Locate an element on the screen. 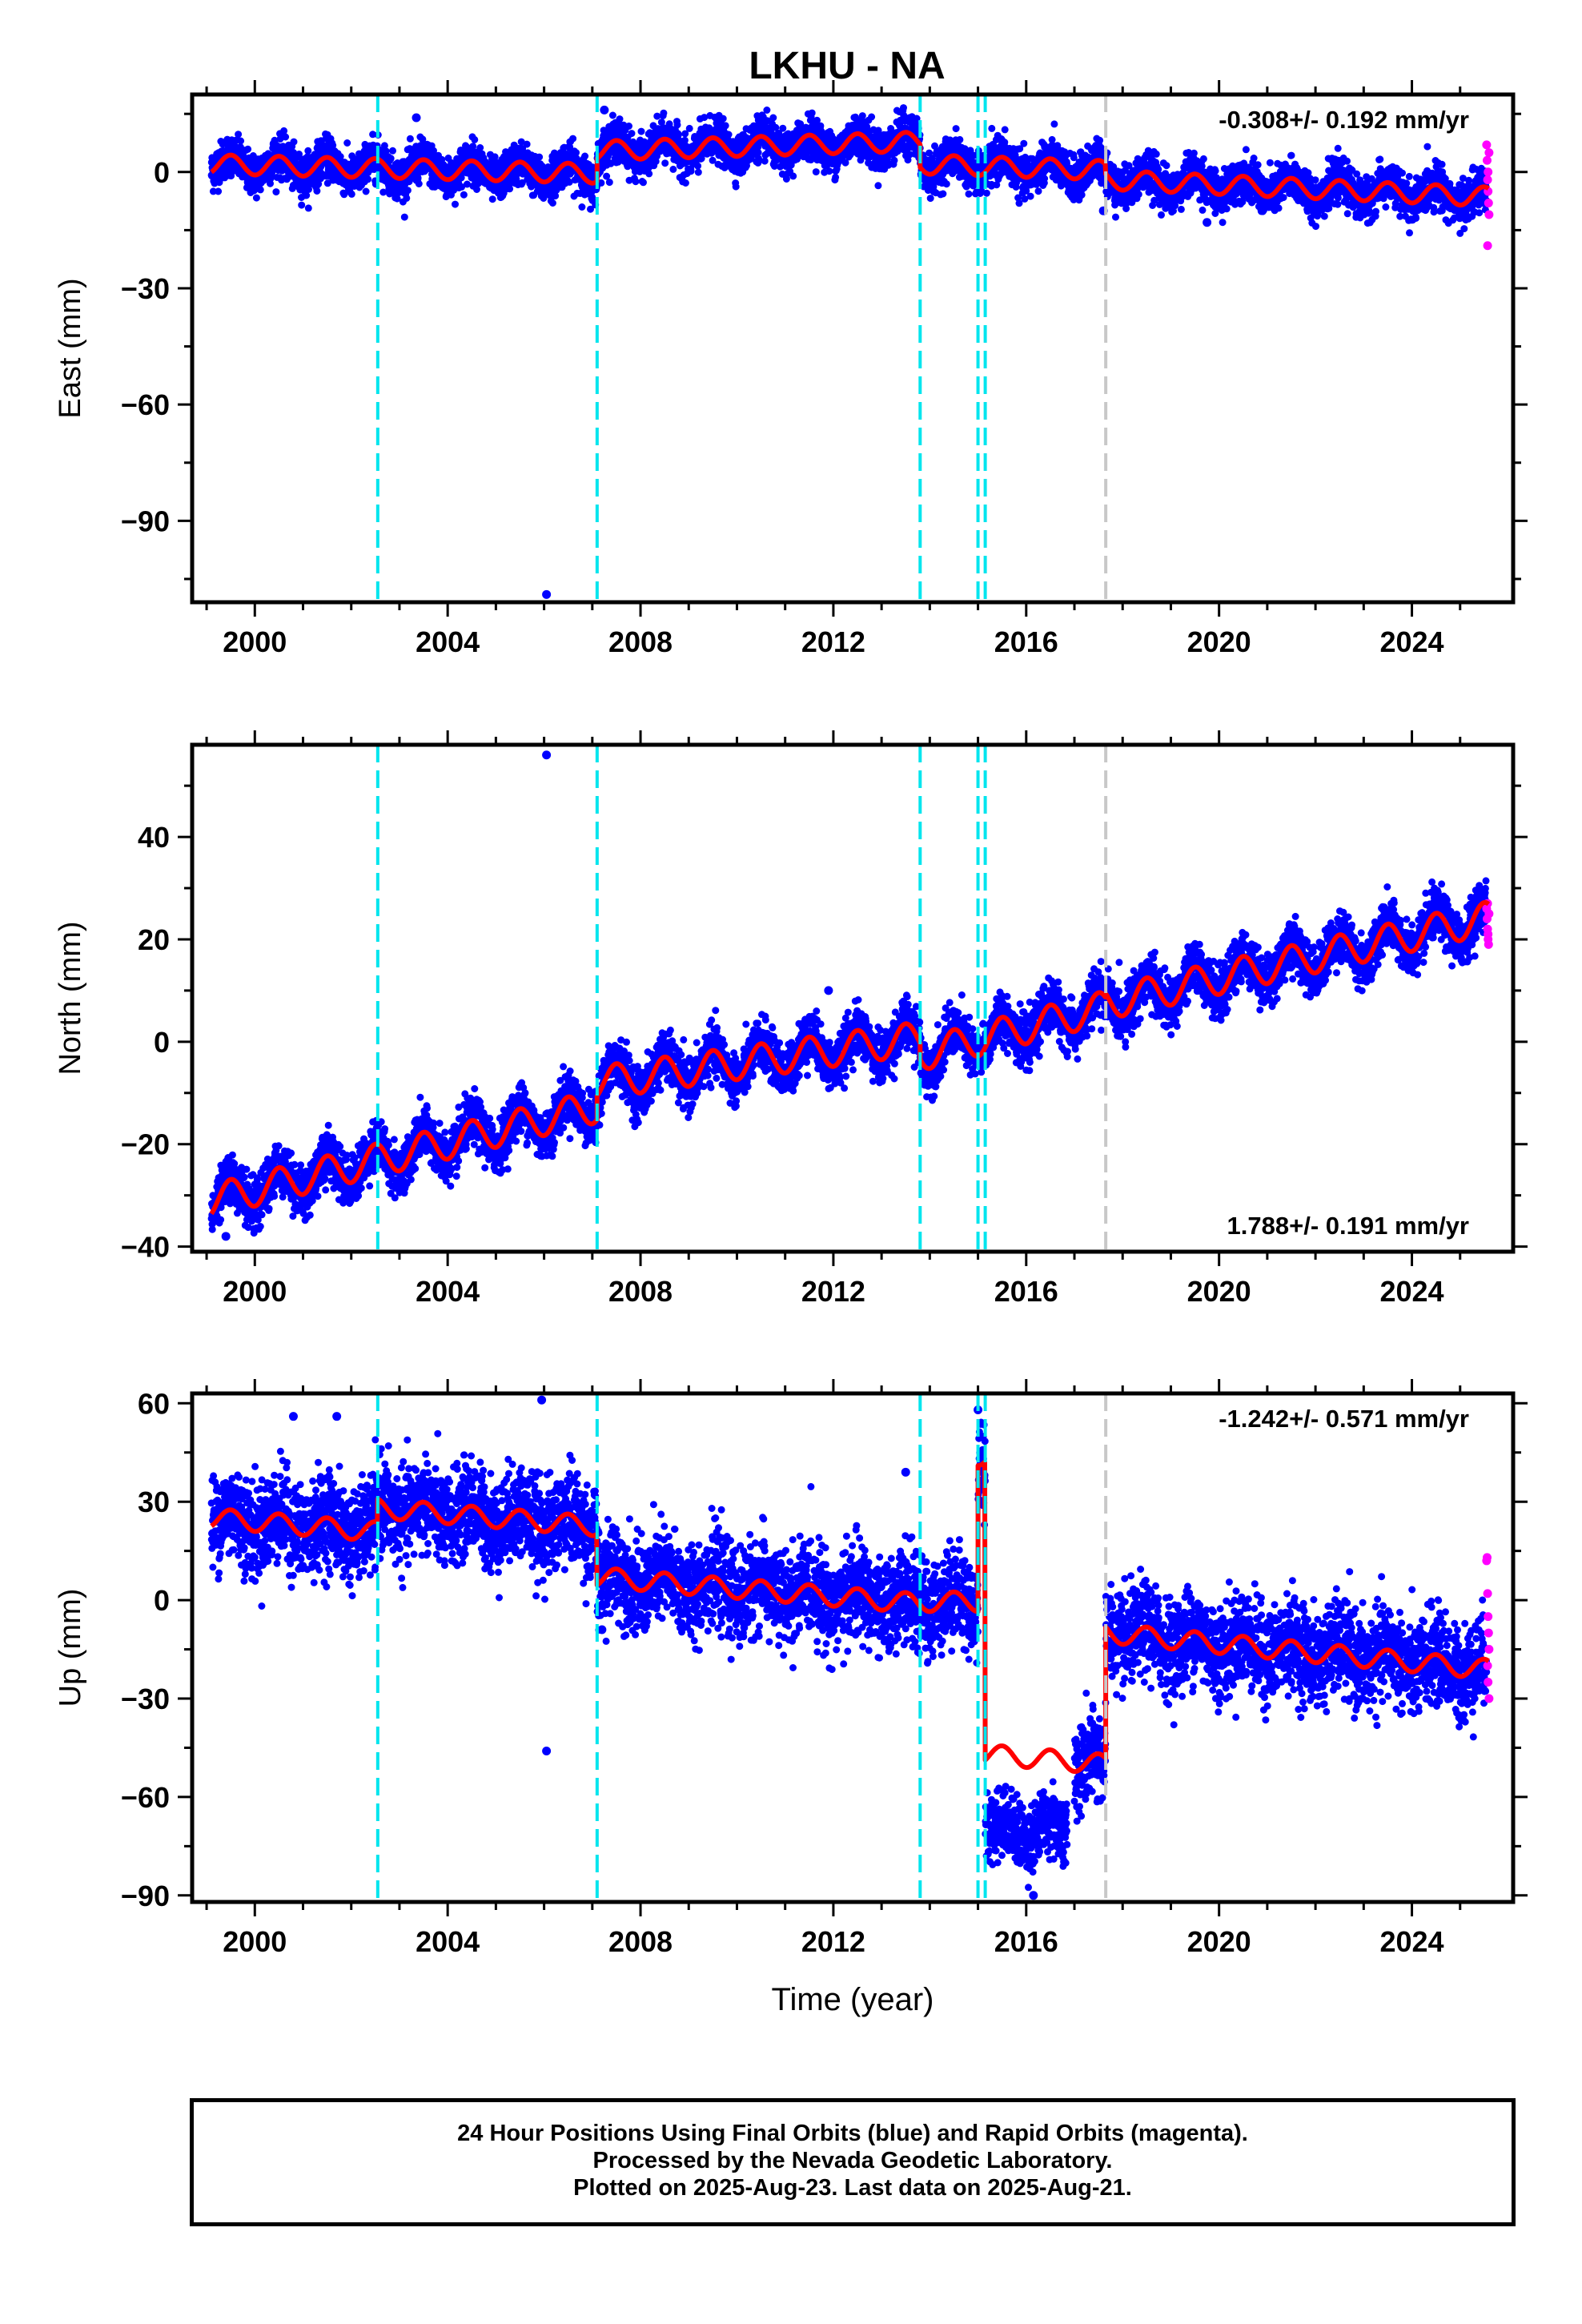  y-tick-label: 30 is located at coordinates (154, 1502).